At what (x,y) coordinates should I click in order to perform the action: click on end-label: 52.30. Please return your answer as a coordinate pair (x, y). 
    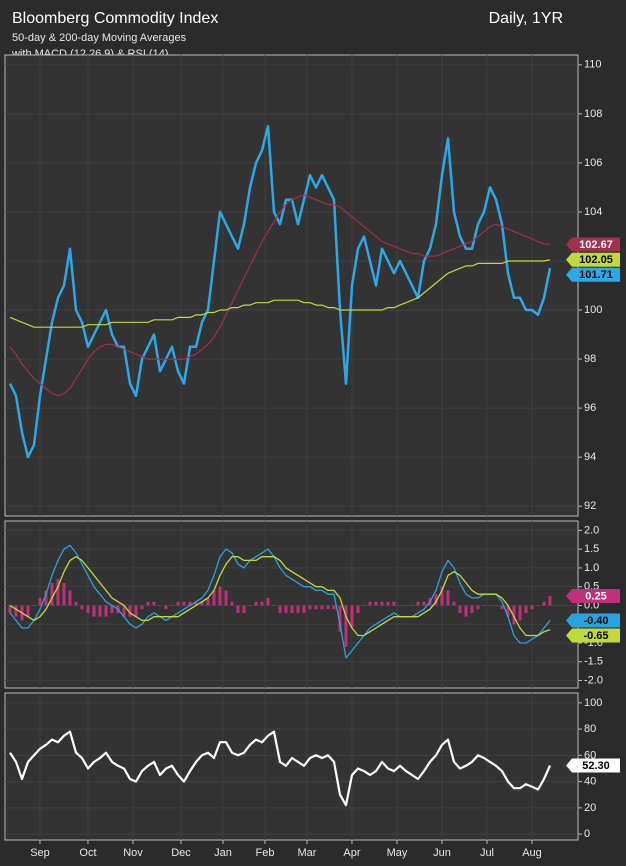
    Looking at the image, I should click on (596, 766).